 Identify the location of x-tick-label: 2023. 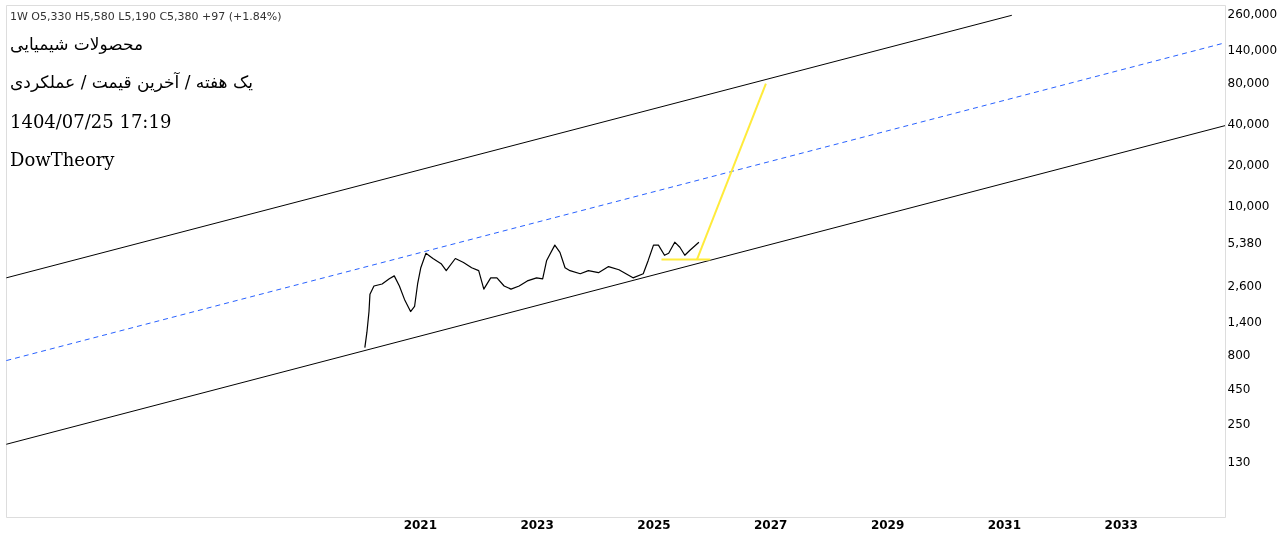
(537, 524).